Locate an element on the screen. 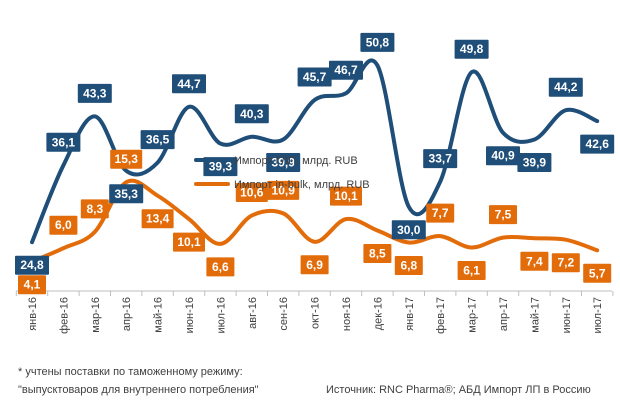 The width and height of the screenshot is (620, 406). svg-text: 36,1 is located at coordinates (64, 142).